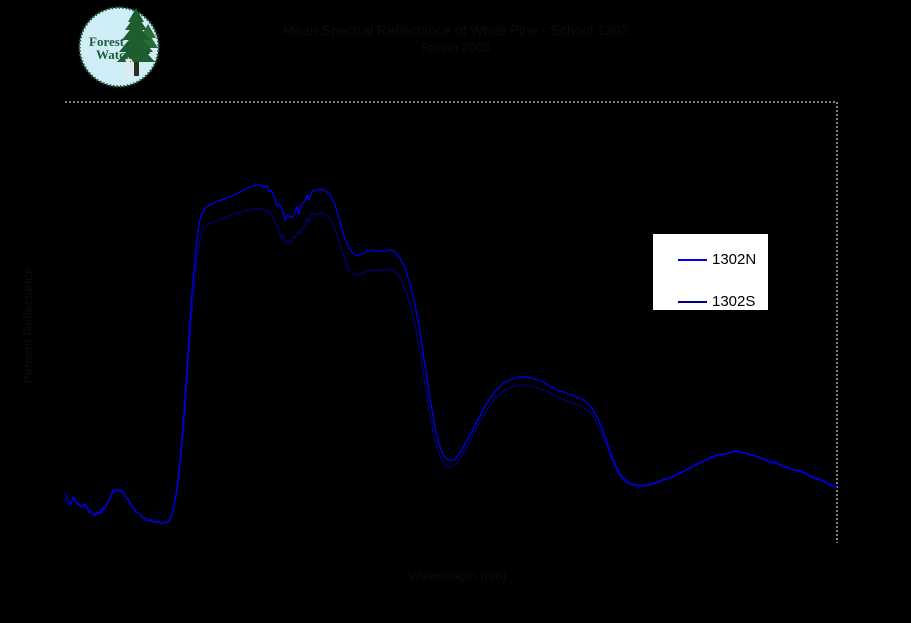 This screenshot has width=911, height=623. What do you see at coordinates (28, 325) in the screenshot?
I see `y-axis-label: Percent Reflectance` at bounding box center [28, 325].